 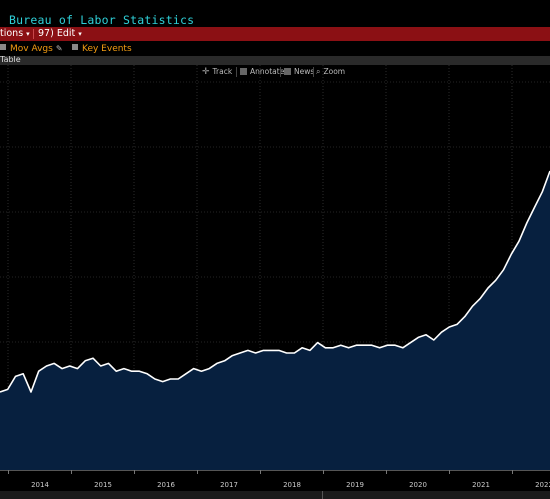 What do you see at coordinates (418, 485) in the screenshot?
I see `x-tick-label: 2020` at bounding box center [418, 485].